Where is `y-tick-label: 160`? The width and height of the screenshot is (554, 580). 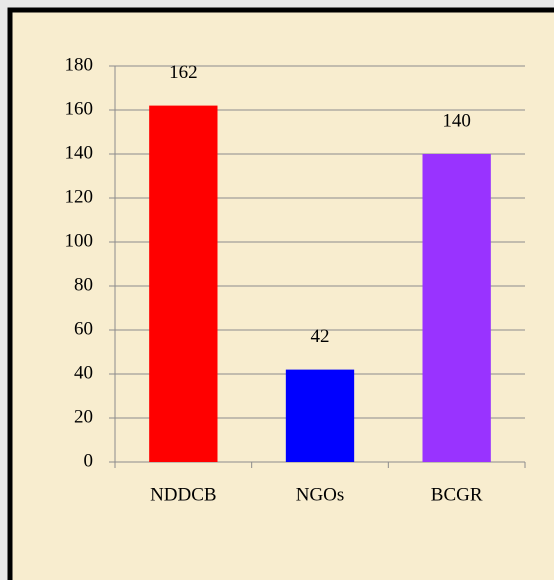 y-tick-label: 160 is located at coordinates (79, 108).